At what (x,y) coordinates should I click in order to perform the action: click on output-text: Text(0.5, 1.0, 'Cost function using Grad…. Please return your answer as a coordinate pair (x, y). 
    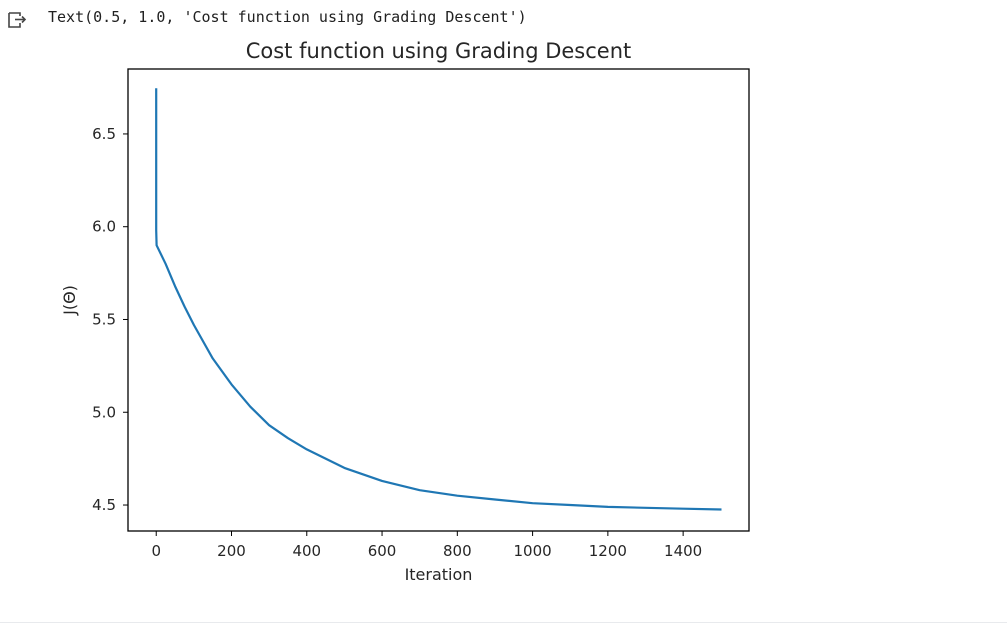
    Looking at the image, I should click on (287, 17).